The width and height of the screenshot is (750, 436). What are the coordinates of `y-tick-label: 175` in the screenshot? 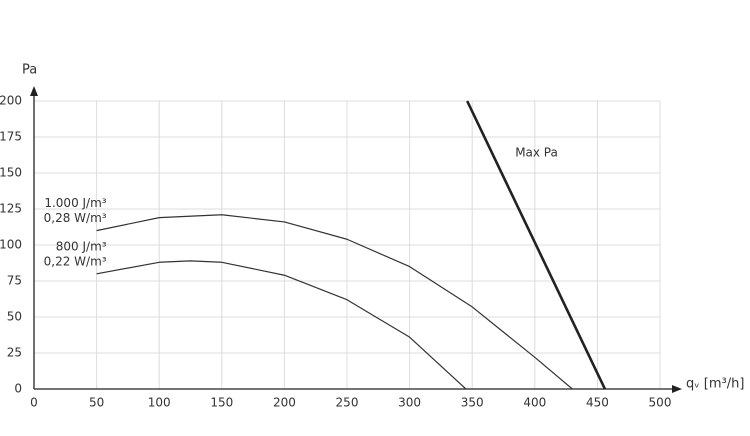 It's located at (11, 137).